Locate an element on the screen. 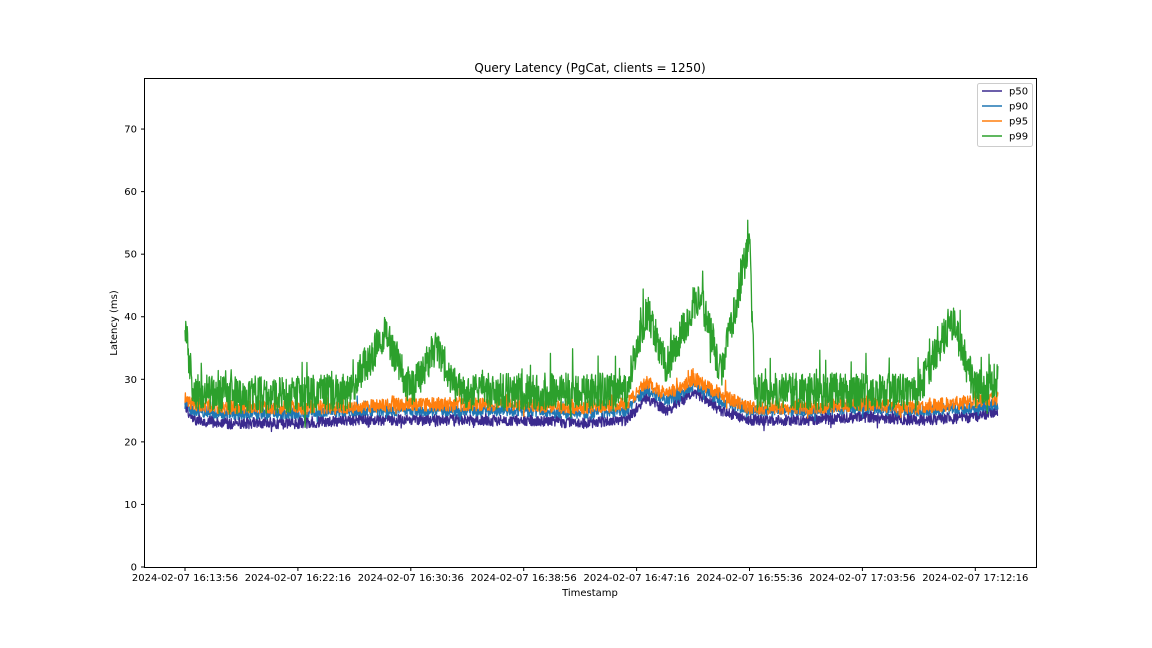  x-tick-label: 2024-02-07 16:22:16 is located at coordinates (298, 578).